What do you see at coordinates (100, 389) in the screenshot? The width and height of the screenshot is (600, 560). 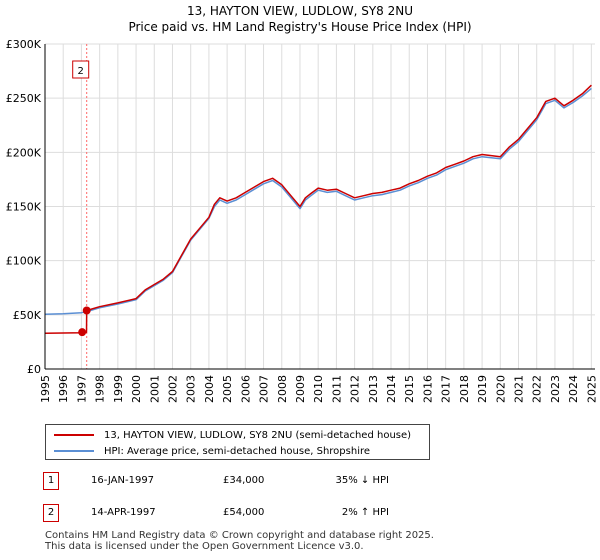 I see `x-tick-label: 1998` at bounding box center [100, 389].